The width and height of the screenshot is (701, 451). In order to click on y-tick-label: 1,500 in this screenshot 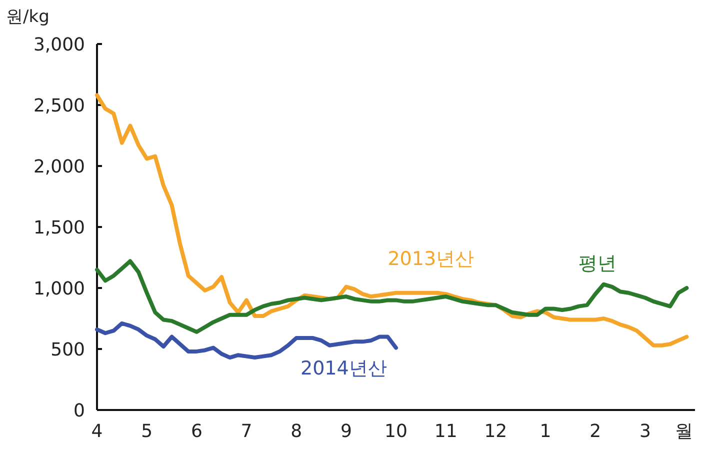, I will do `click(59, 227)`.